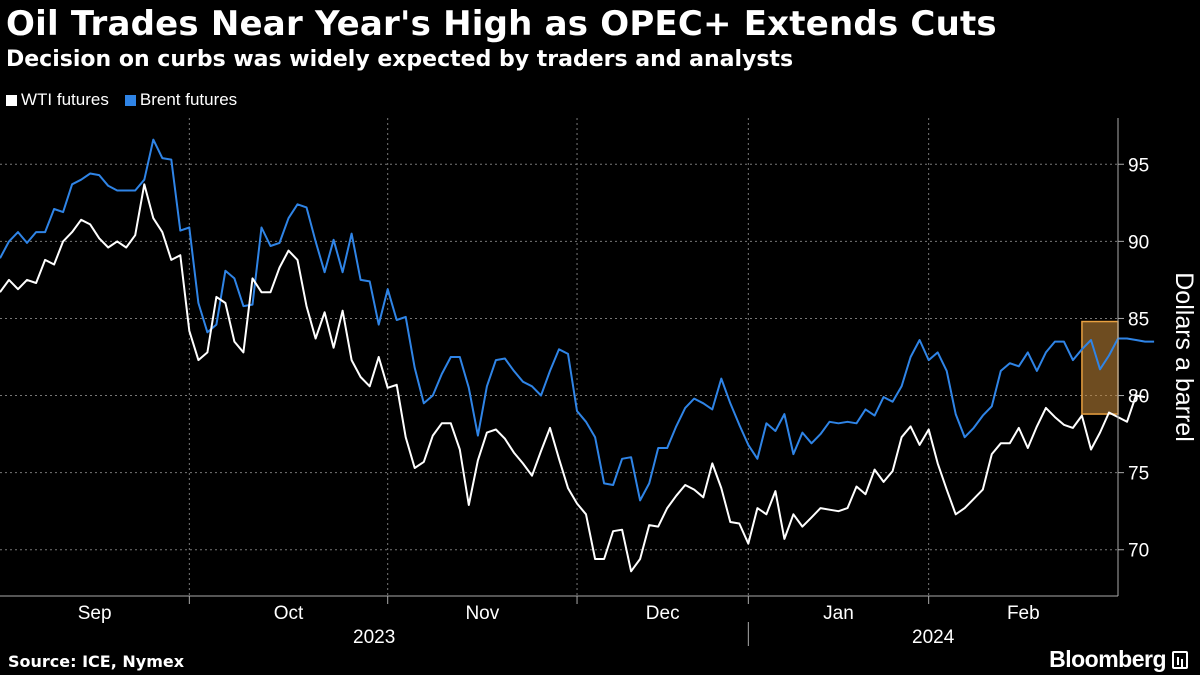 The height and width of the screenshot is (675, 1200). I want to click on y-axis-title: Dollars a barrel, so click(1184, 357).